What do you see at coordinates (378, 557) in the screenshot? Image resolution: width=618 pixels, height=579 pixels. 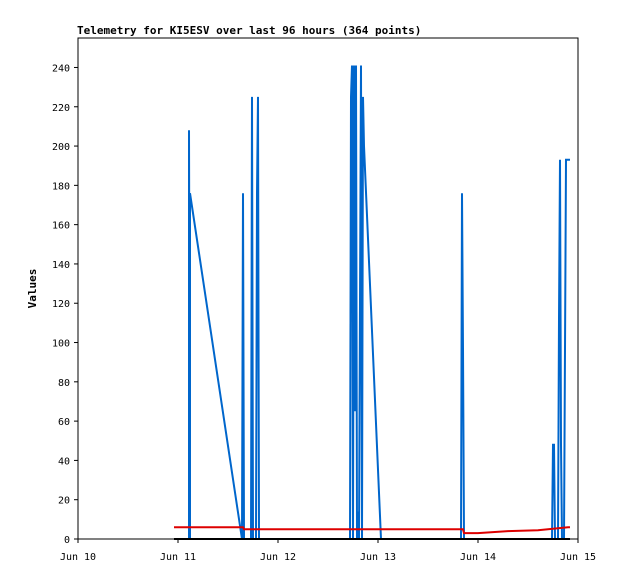 I see `x-tick-label: Jun 13` at bounding box center [378, 557].